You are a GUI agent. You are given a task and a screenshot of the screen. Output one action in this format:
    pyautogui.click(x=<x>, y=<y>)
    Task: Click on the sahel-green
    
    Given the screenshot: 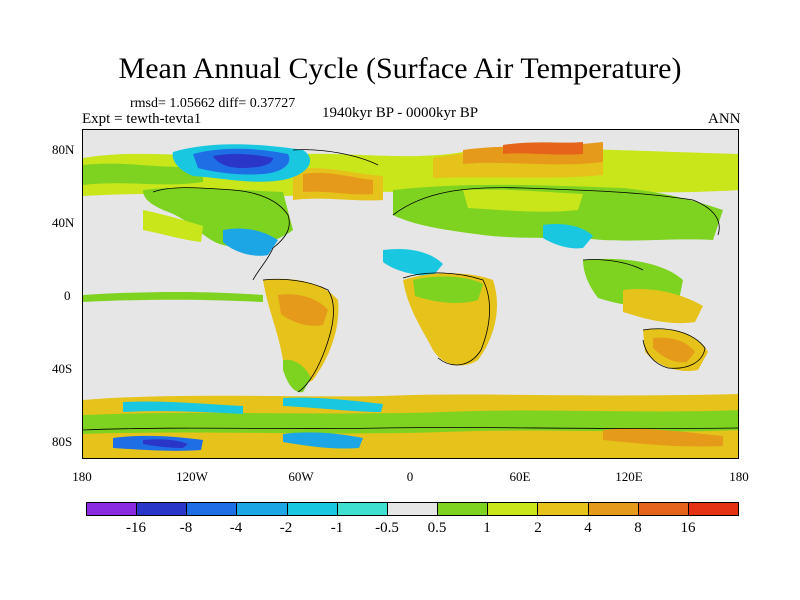 What is the action you would take?
    pyautogui.click(x=448, y=289)
    